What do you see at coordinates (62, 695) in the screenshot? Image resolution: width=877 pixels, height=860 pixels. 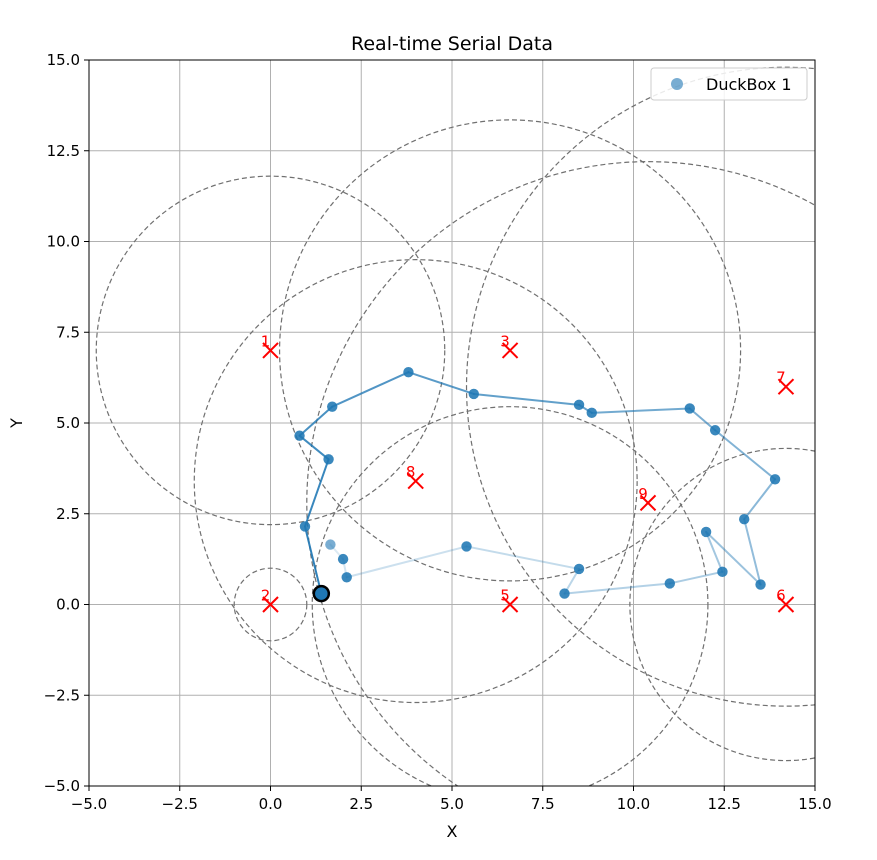 I see `y-tick-label: −2.5` at bounding box center [62, 695].